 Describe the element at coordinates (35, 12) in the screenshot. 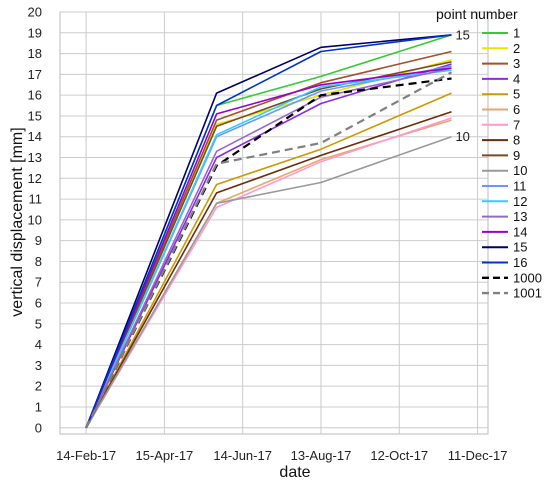

I see `y-tick-label: 20` at that location.